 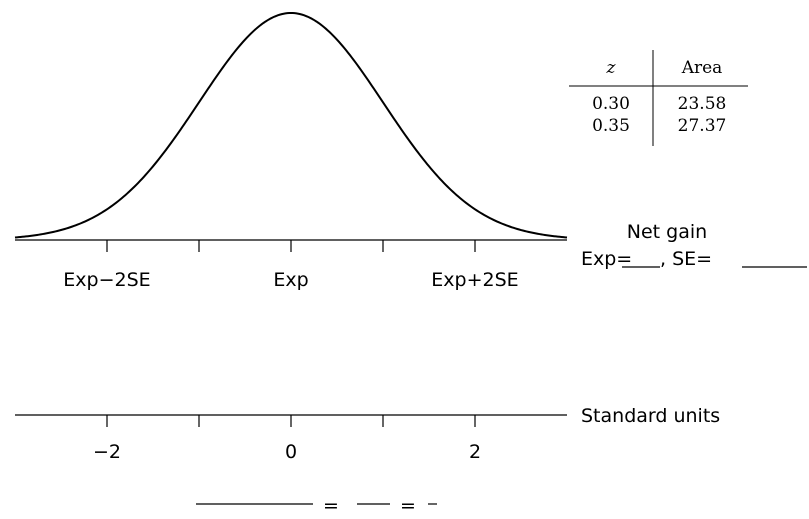 I want to click on standard-tick-label-0: 0, so click(x=291, y=452).